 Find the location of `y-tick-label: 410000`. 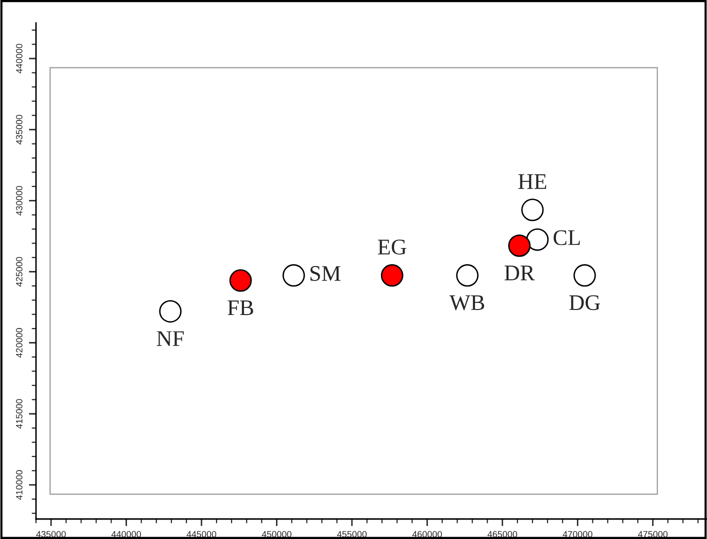

y-tick-label: 410000 is located at coordinates (19, 485).